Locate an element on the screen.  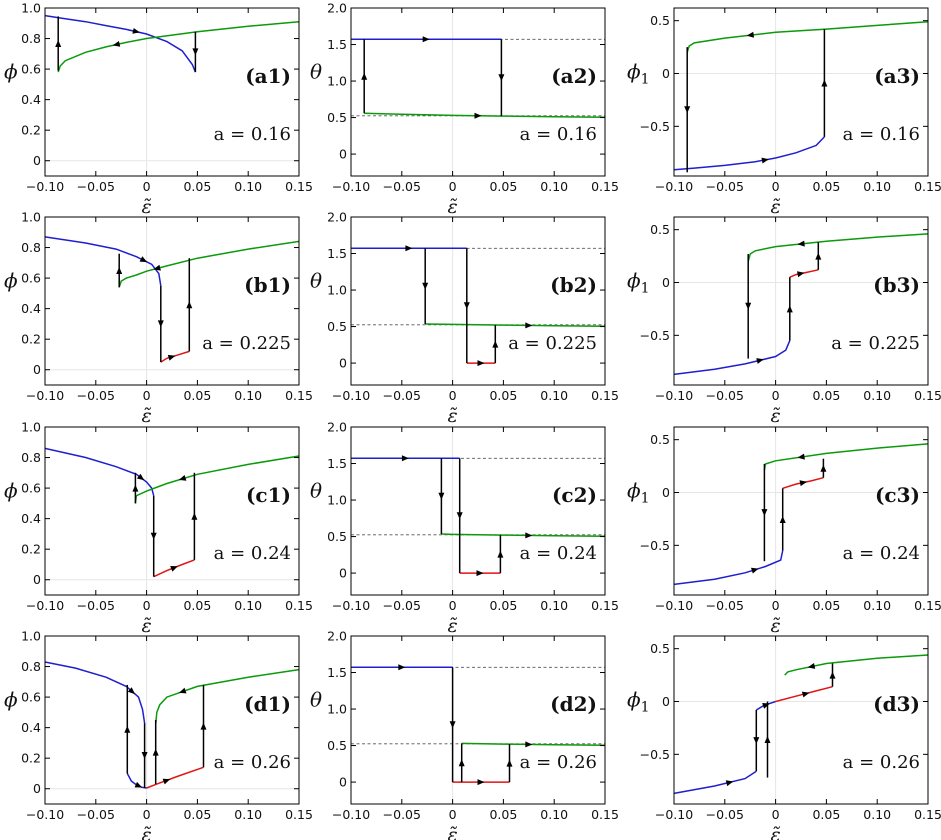
series-red is located at coordinates (804, 273).